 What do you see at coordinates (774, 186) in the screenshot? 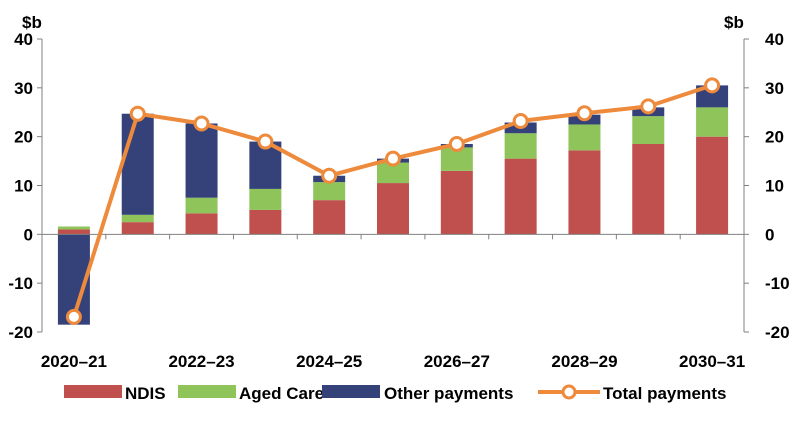
I see `right-y-tick-label: 10` at bounding box center [774, 186].